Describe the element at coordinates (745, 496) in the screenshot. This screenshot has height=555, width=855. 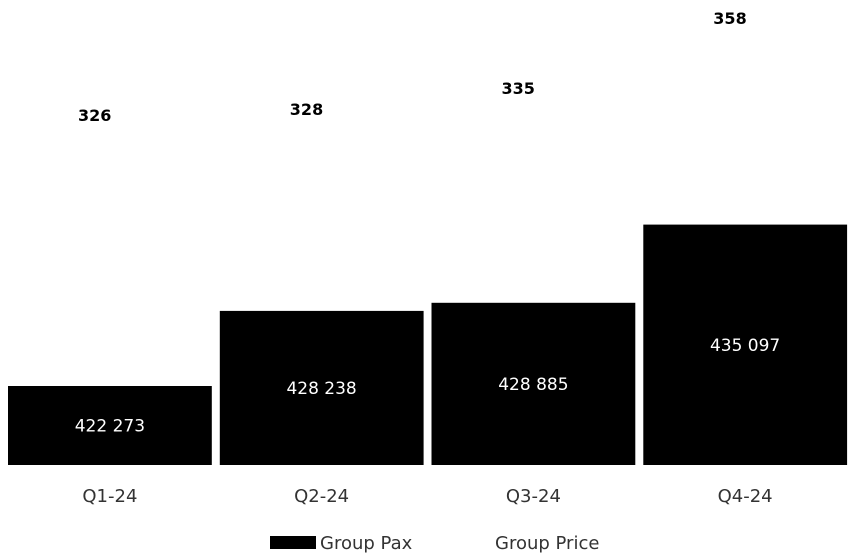
I see `category-label: Q4-24` at that location.